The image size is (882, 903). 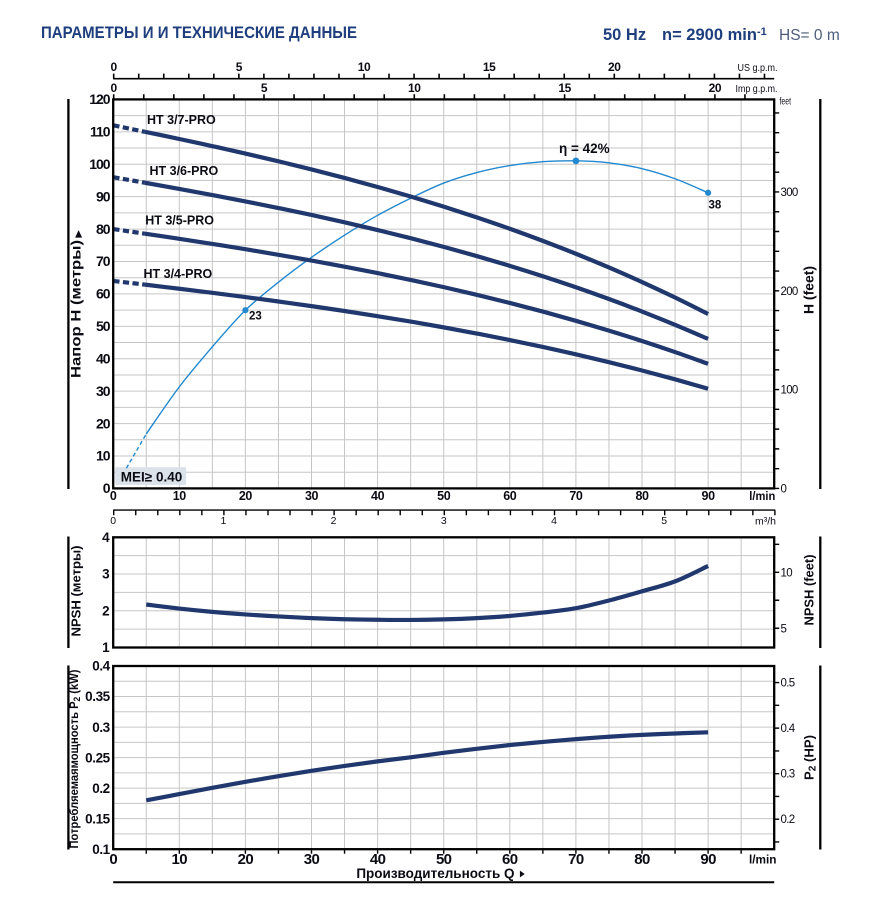 I want to click on svg-text: 200, so click(x=789, y=292).